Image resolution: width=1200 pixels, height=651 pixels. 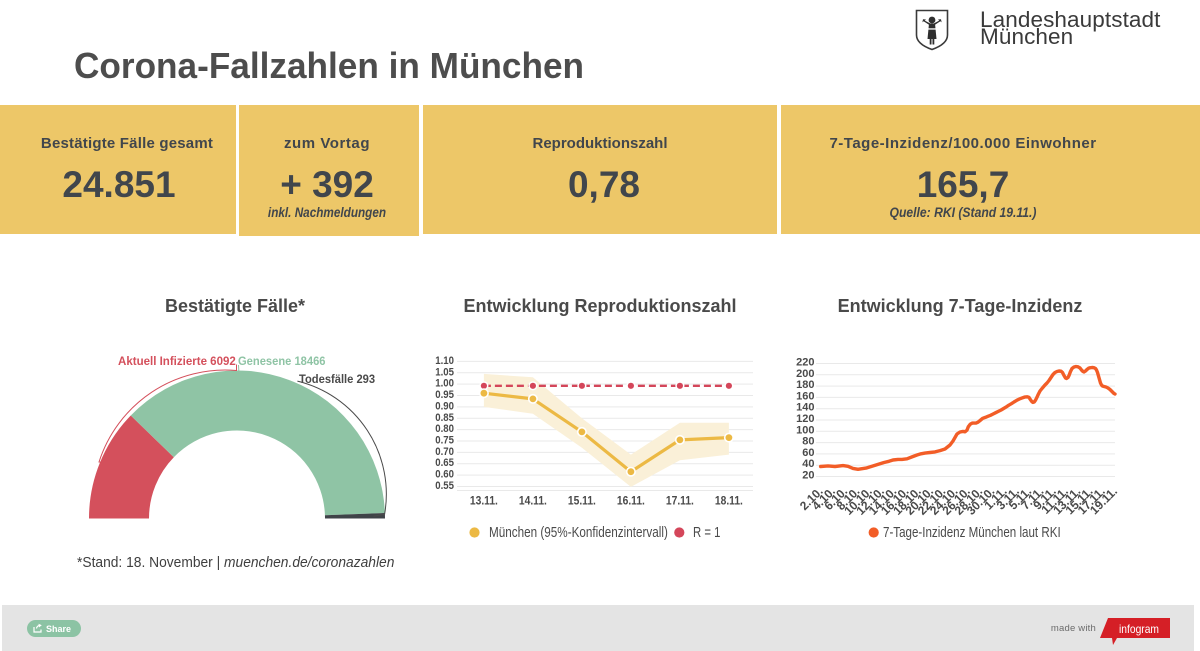 What do you see at coordinates (631, 501) in the screenshot?
I see `svg-text: 16.11.` at bounding box center [631, 501].